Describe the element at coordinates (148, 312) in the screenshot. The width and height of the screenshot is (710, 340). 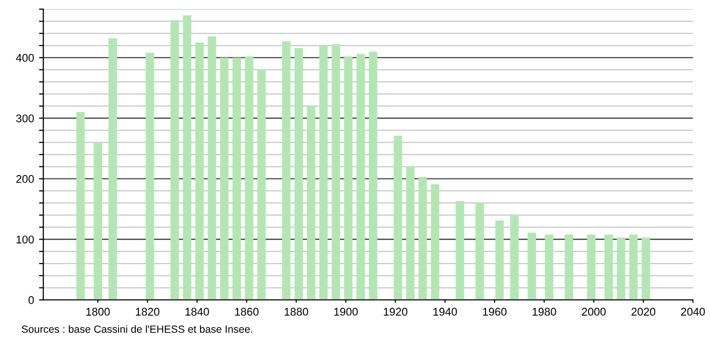
I see `x-tick-label: 1820` at that location.